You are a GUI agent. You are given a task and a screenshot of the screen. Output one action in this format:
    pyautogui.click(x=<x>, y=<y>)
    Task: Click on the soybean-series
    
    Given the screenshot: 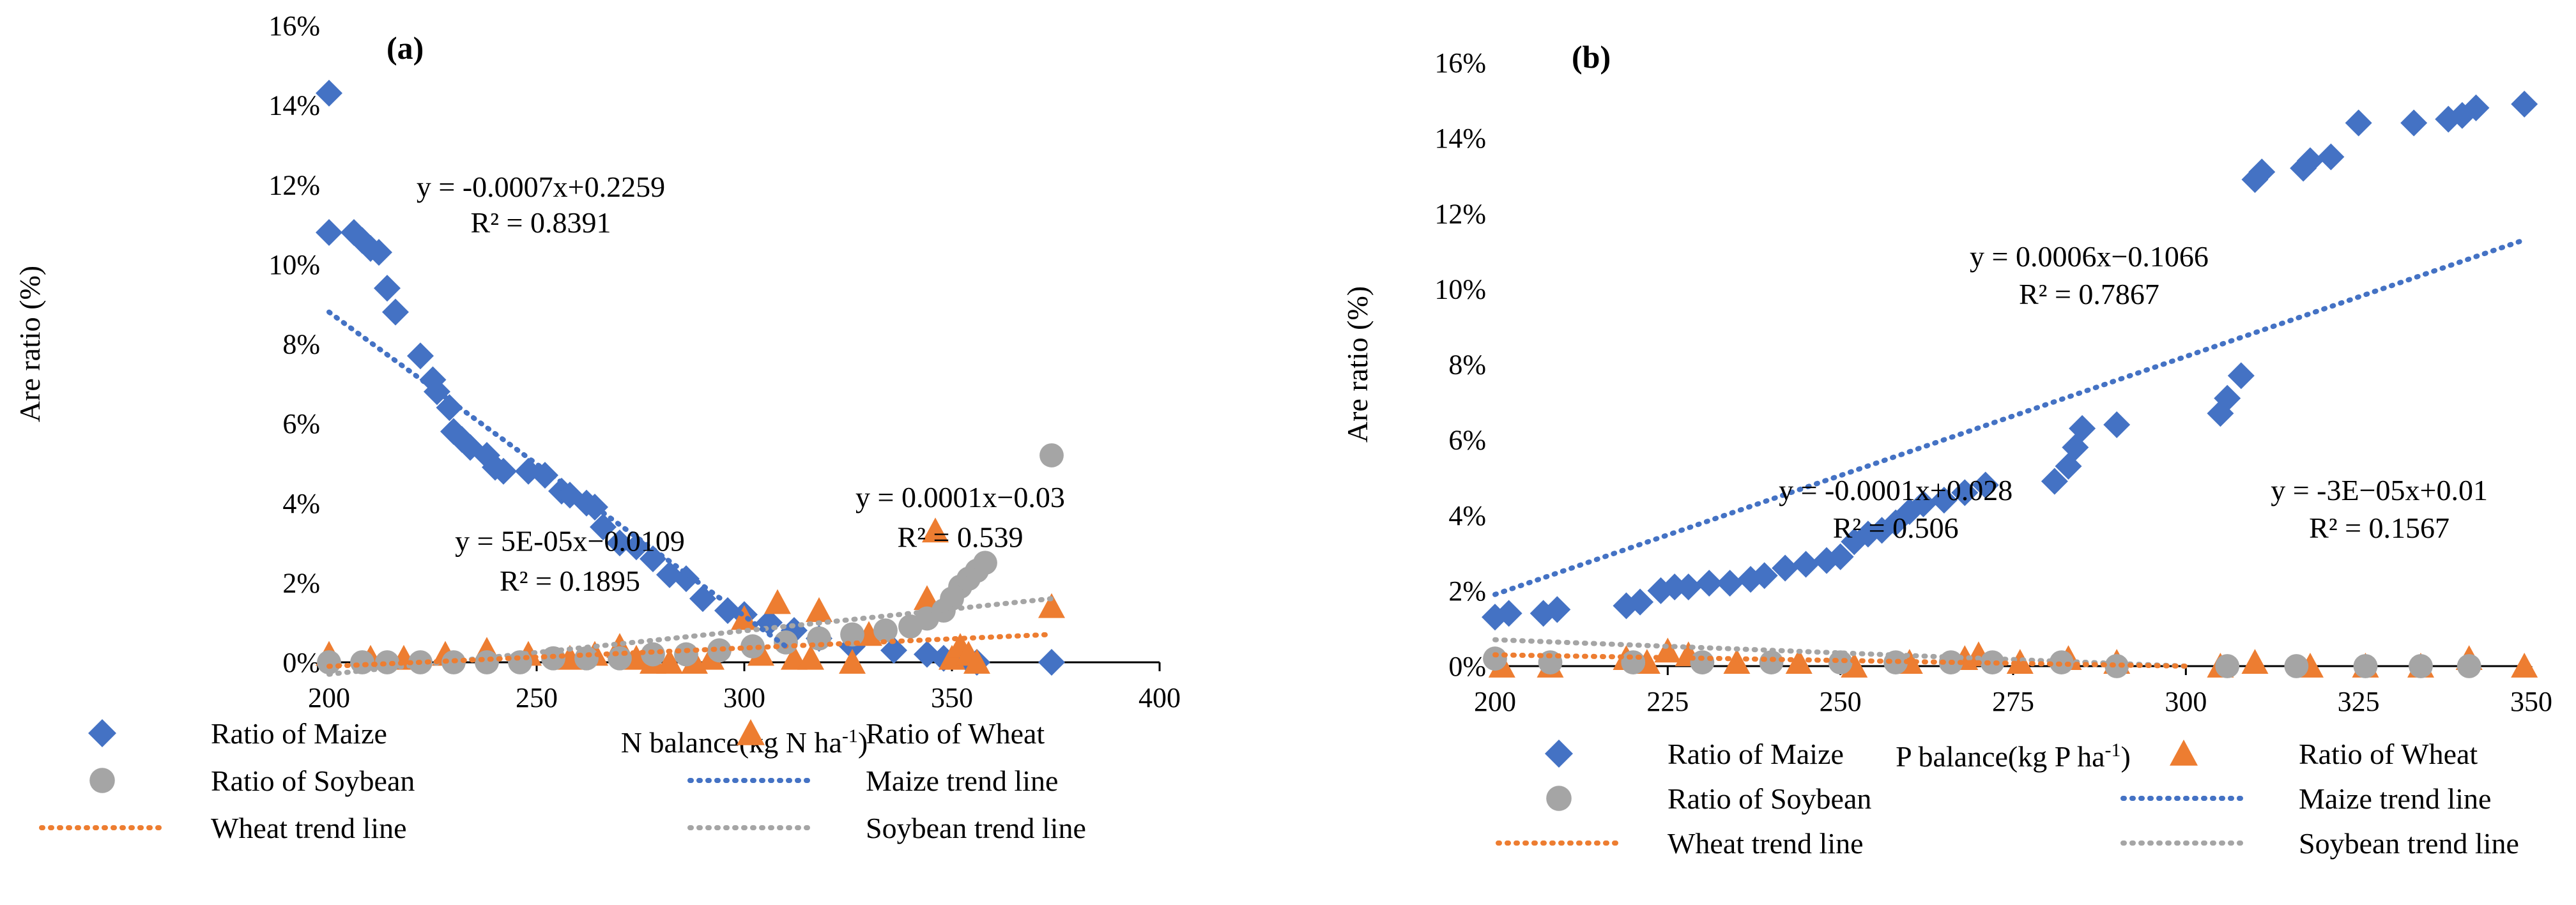 What is the action you would take?
    pyautogui.click(x=690, y=558)
    